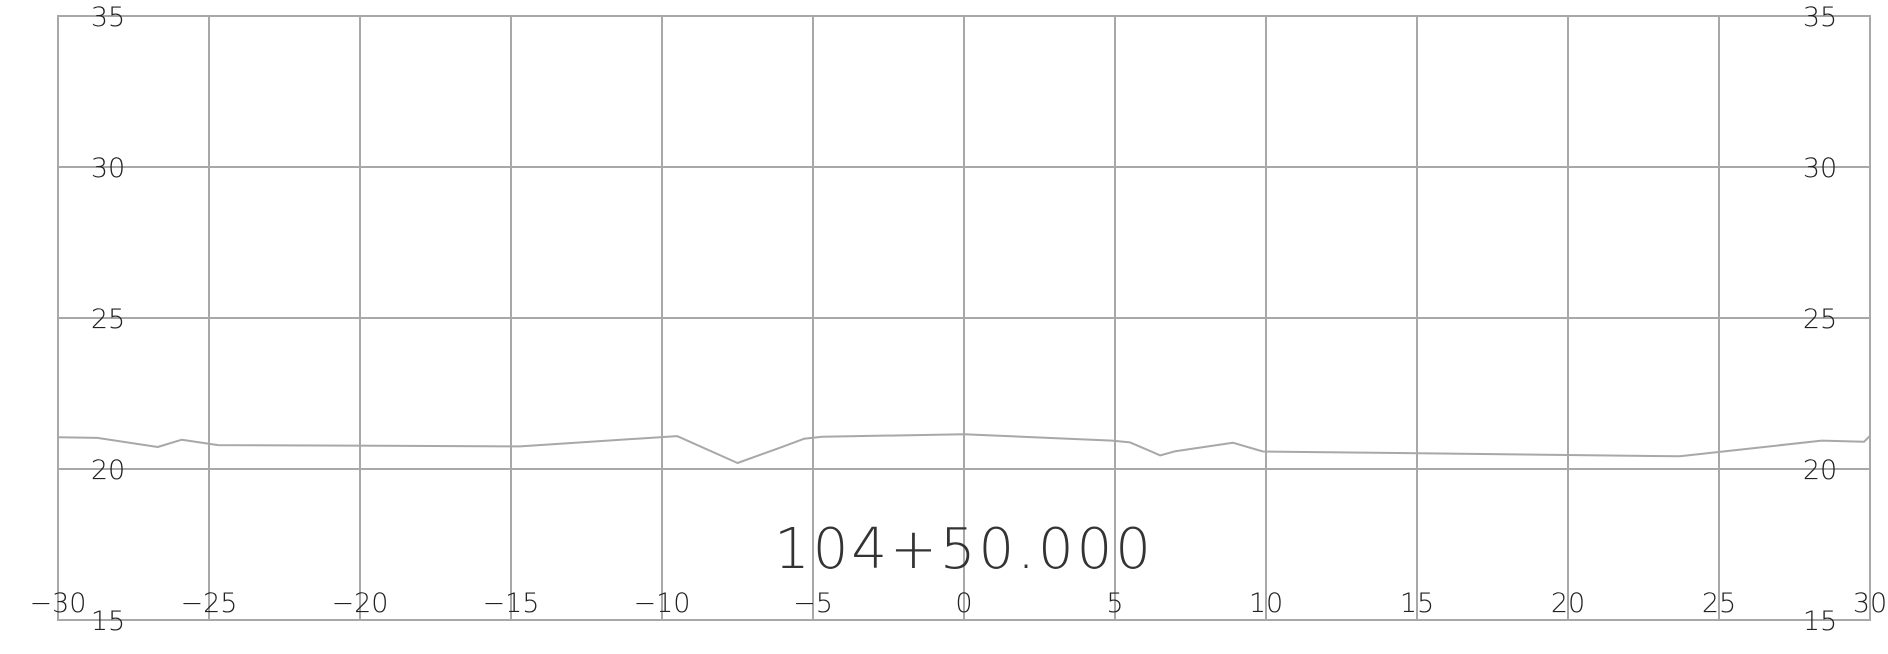 Image resolution: width=1888 pixels, height=654 pixels. What do you see at coordinates (963, 603) in the screenshot?
I see `x-tick-label: 0` at bounding box center [963, 603].